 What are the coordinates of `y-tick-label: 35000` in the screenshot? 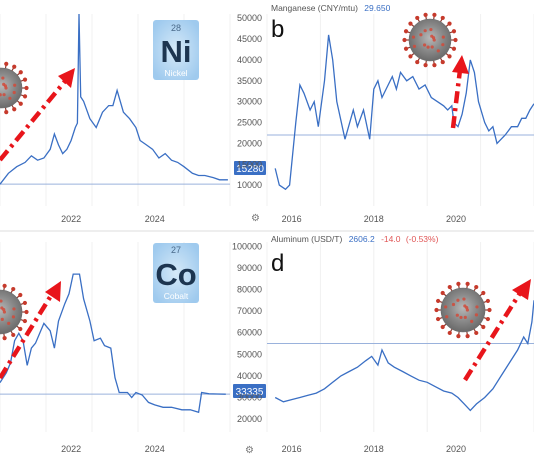 It's located at (249, 81).